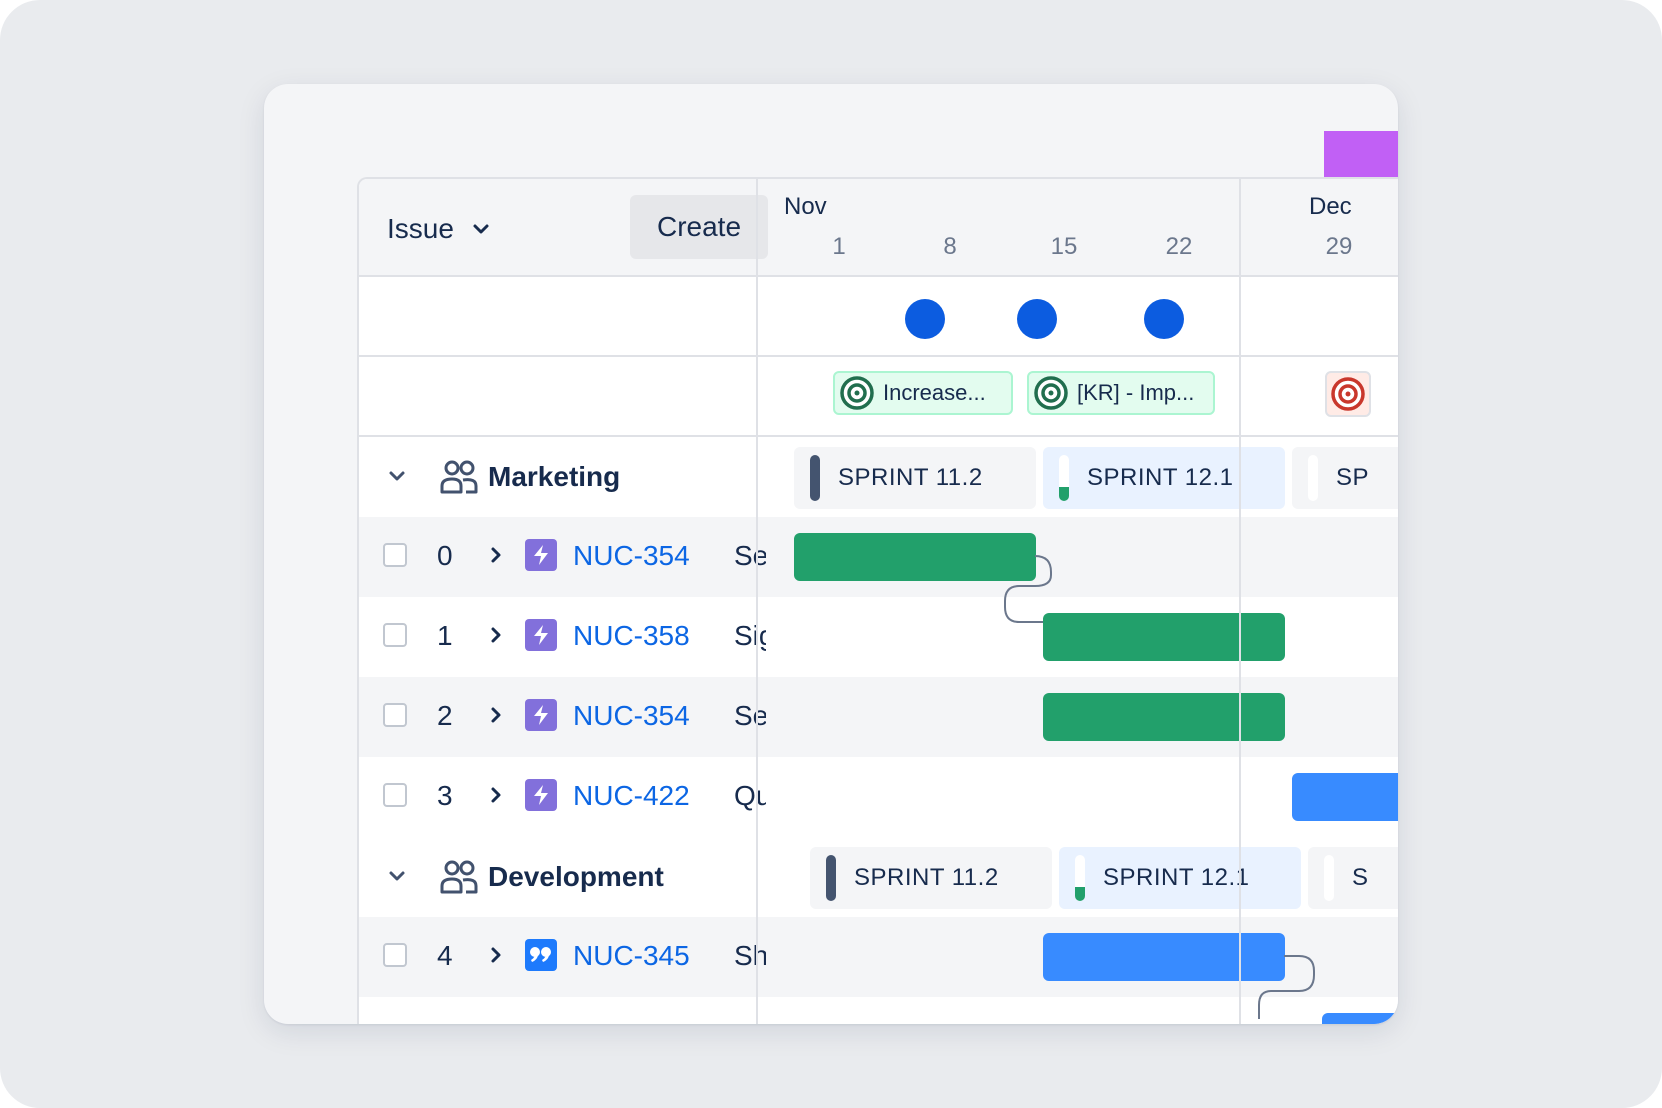 This screenshot has width=1662, height=1108. Describe the element at coordinates (420, 228) in the screenshot. I see `issue-select-label: Issue` at that location.